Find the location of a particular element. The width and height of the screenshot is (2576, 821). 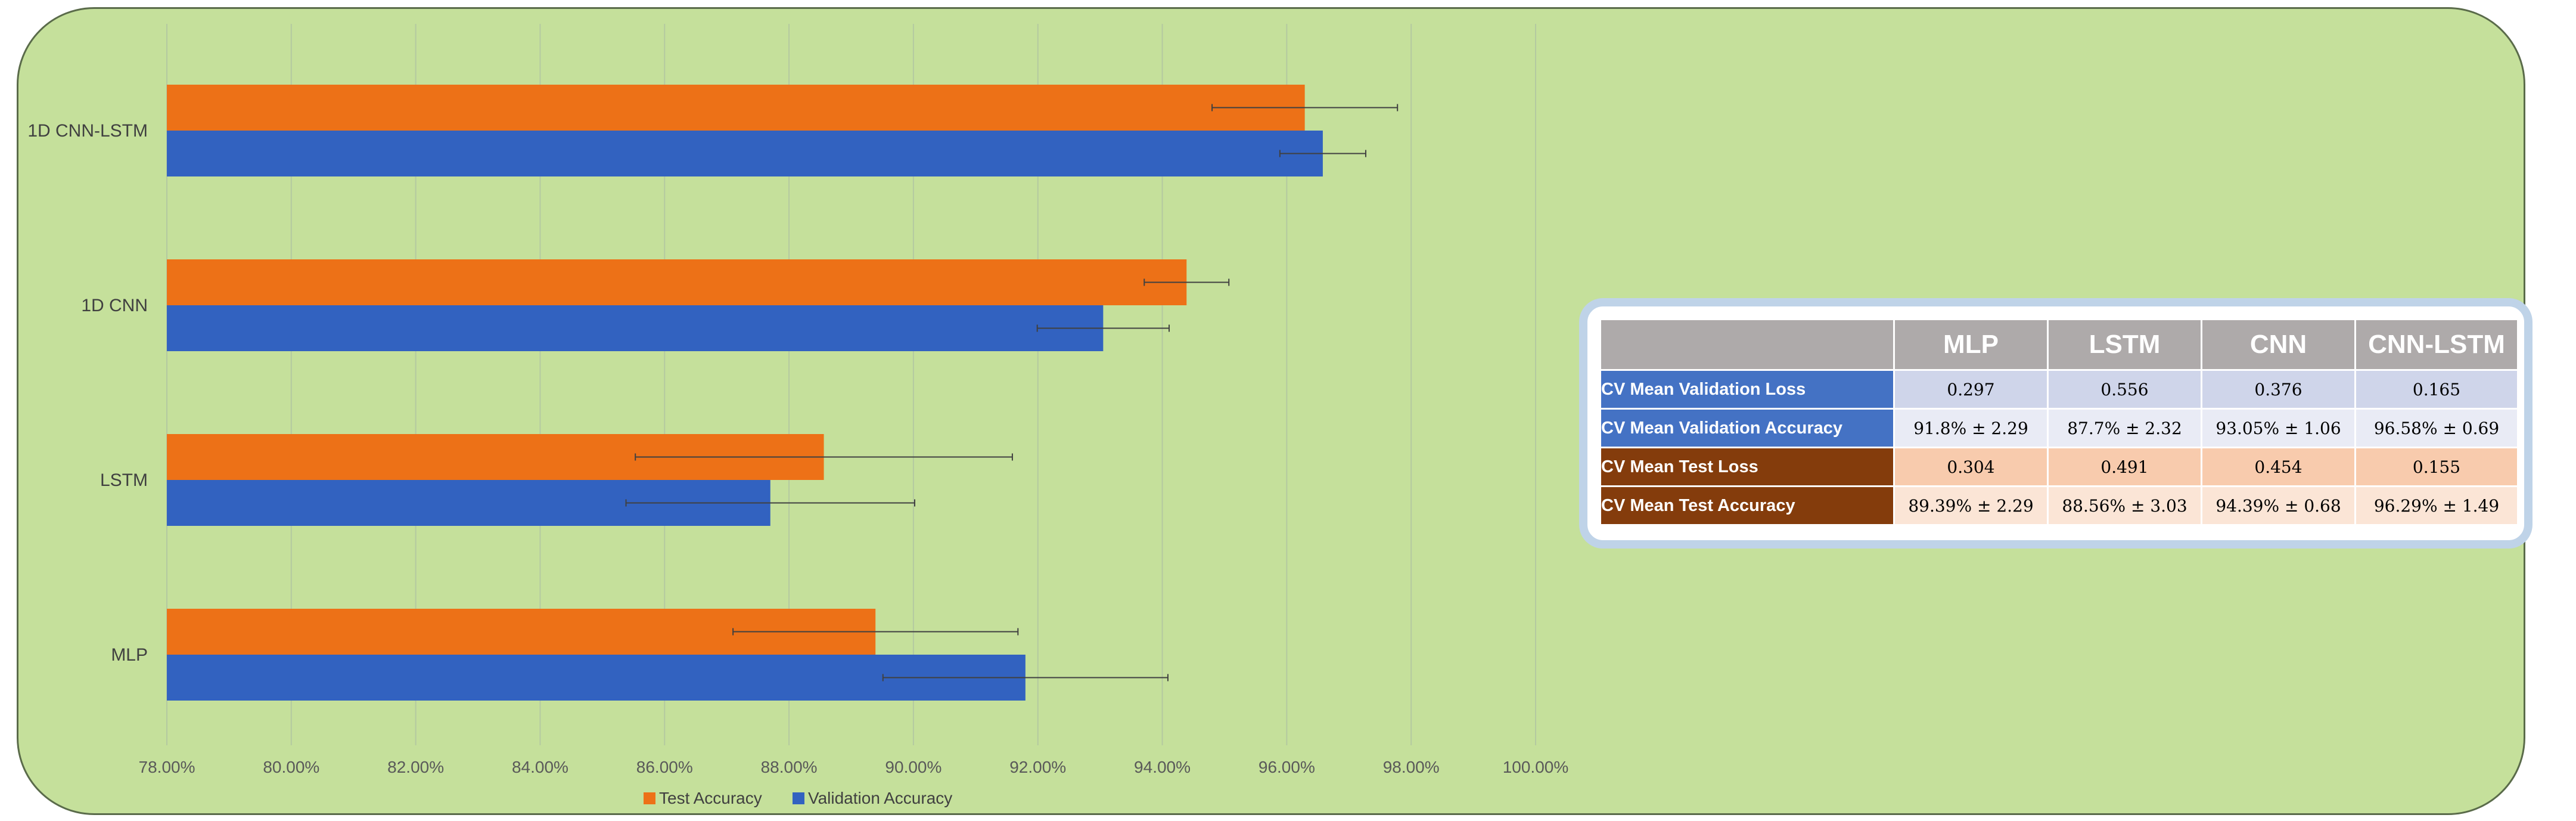

category-label: 1D CNN-LSTM is located at coordinates (88, 131).